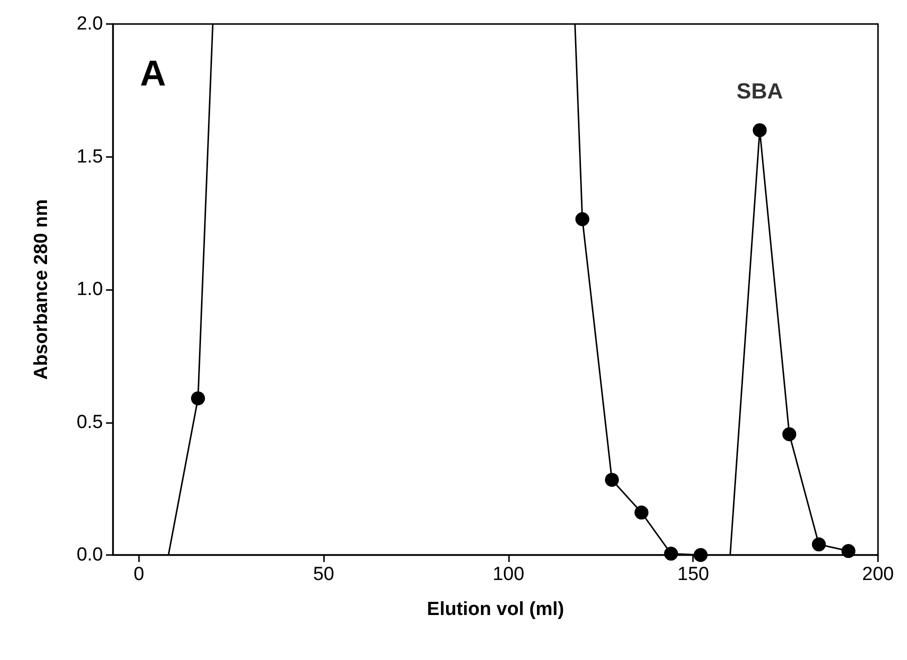  Describe the element at coordinates (89, 422) in the screenshot. I see `y-tick-label: 0.5` at that location.